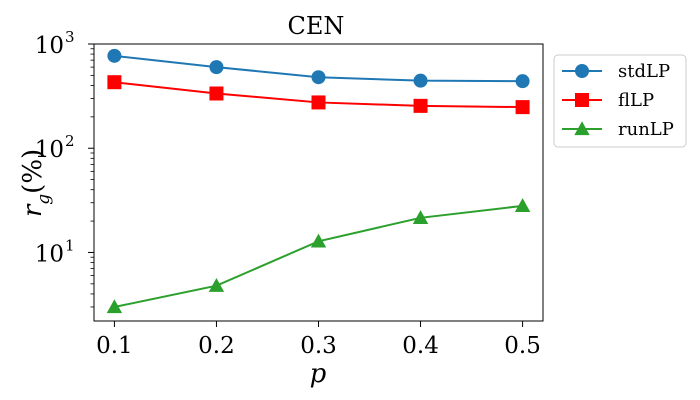 This screenshot has height=400, width=700. I want to click on series-stdLP, so click(318, 68).